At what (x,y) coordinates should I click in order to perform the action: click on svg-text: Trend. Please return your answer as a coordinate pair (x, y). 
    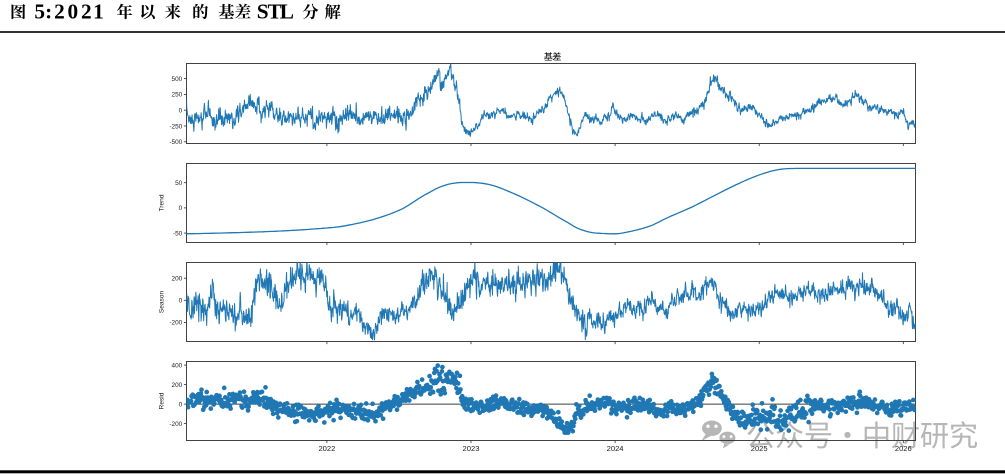
    Looking at the image, I should click on (162, 202).